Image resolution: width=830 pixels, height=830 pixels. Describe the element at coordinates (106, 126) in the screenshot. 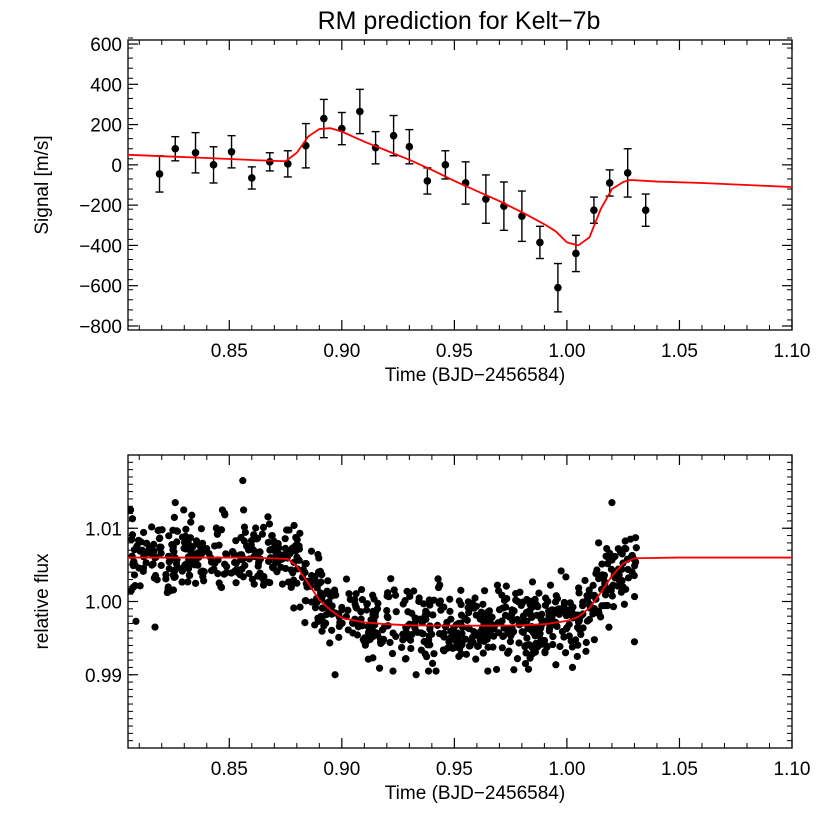

I see `y-tick-label: 200` at that location.